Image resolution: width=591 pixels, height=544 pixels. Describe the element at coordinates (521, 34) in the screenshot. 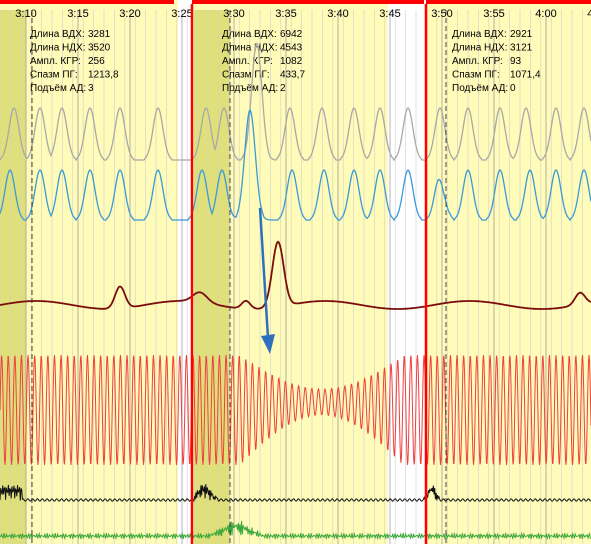

I see `stat-value: 2921` at that location.